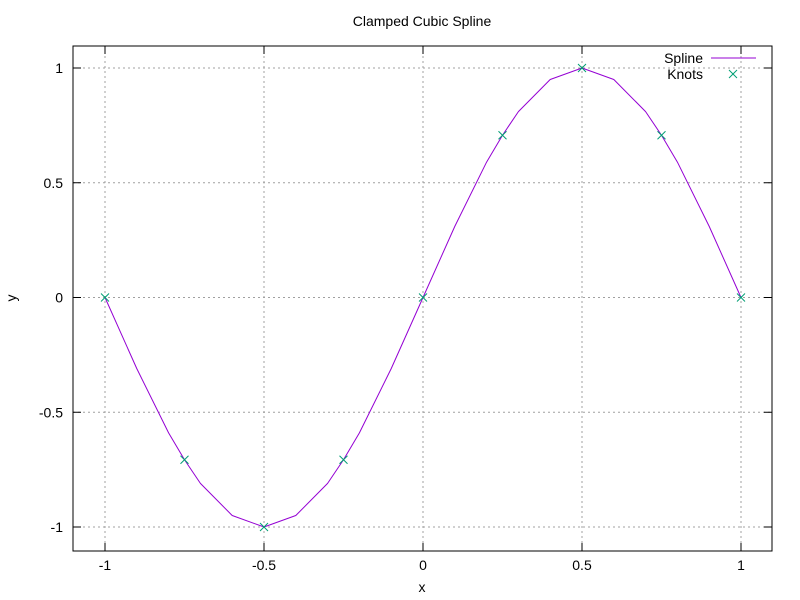  What do you see at coordinates (51, 412) in the screenshot?
I see `y-tick-label: -0.5` at bounding box center [51, 412].